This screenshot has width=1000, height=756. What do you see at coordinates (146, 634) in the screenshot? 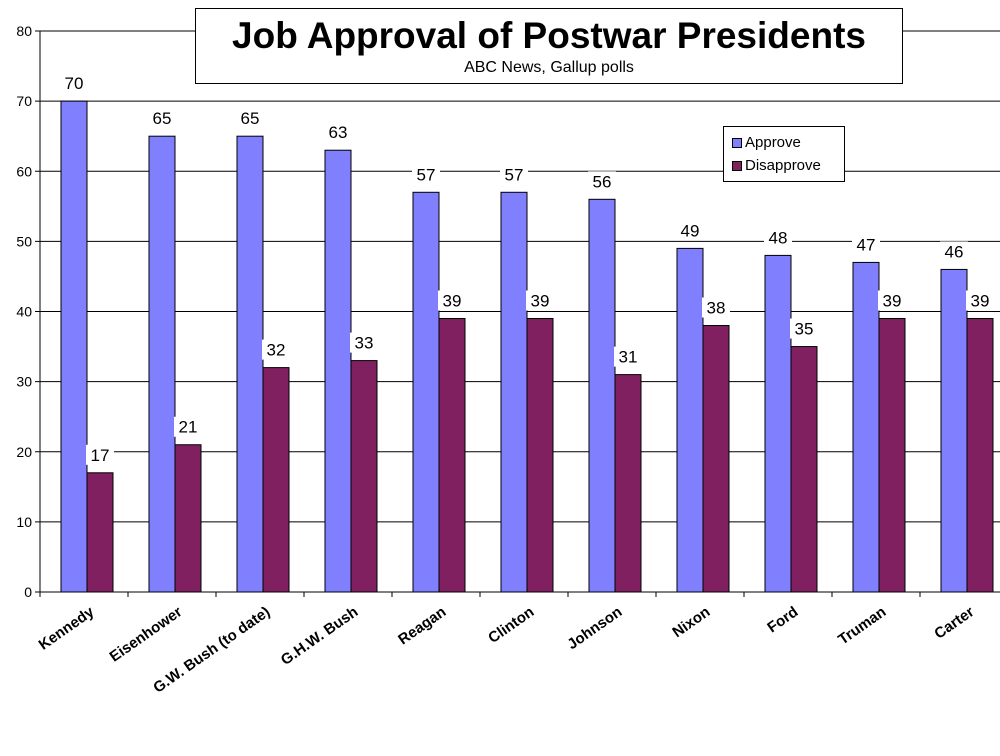
I see `x-category-label: Eisenhower` at bounding box center [146, 634].